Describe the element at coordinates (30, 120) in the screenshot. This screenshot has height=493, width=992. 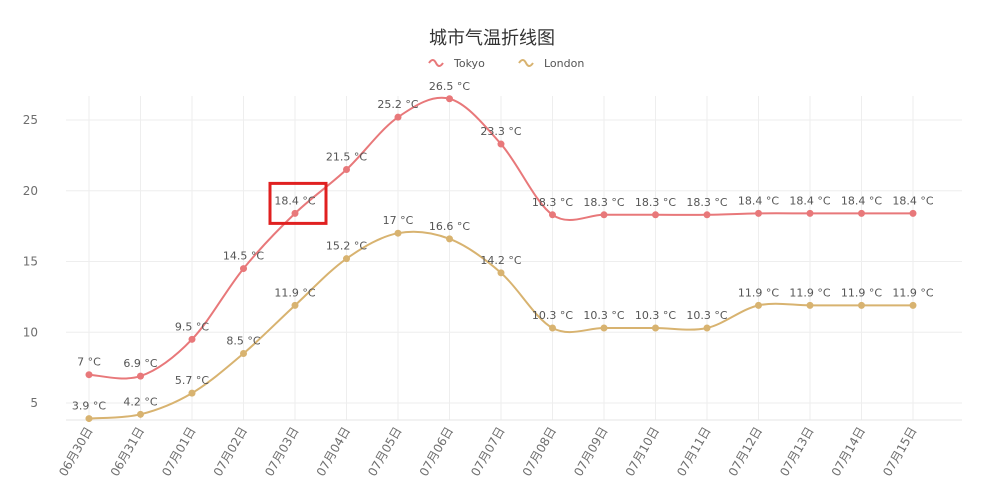
I see `y-tick-label: 25` at that location.